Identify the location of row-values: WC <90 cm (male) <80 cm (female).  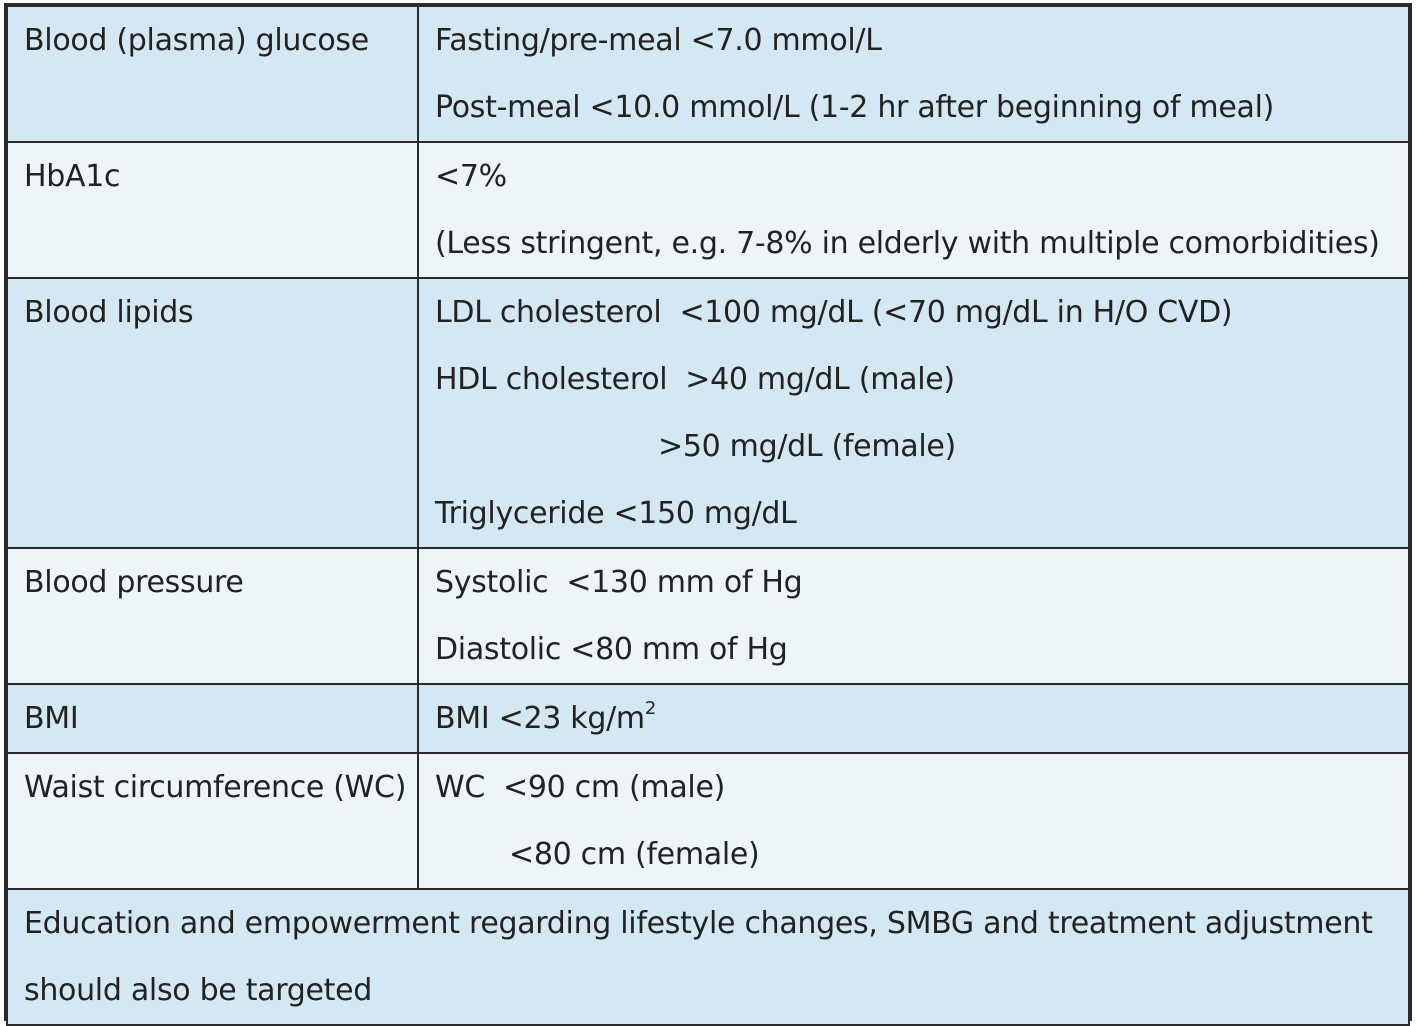
(913, 821).